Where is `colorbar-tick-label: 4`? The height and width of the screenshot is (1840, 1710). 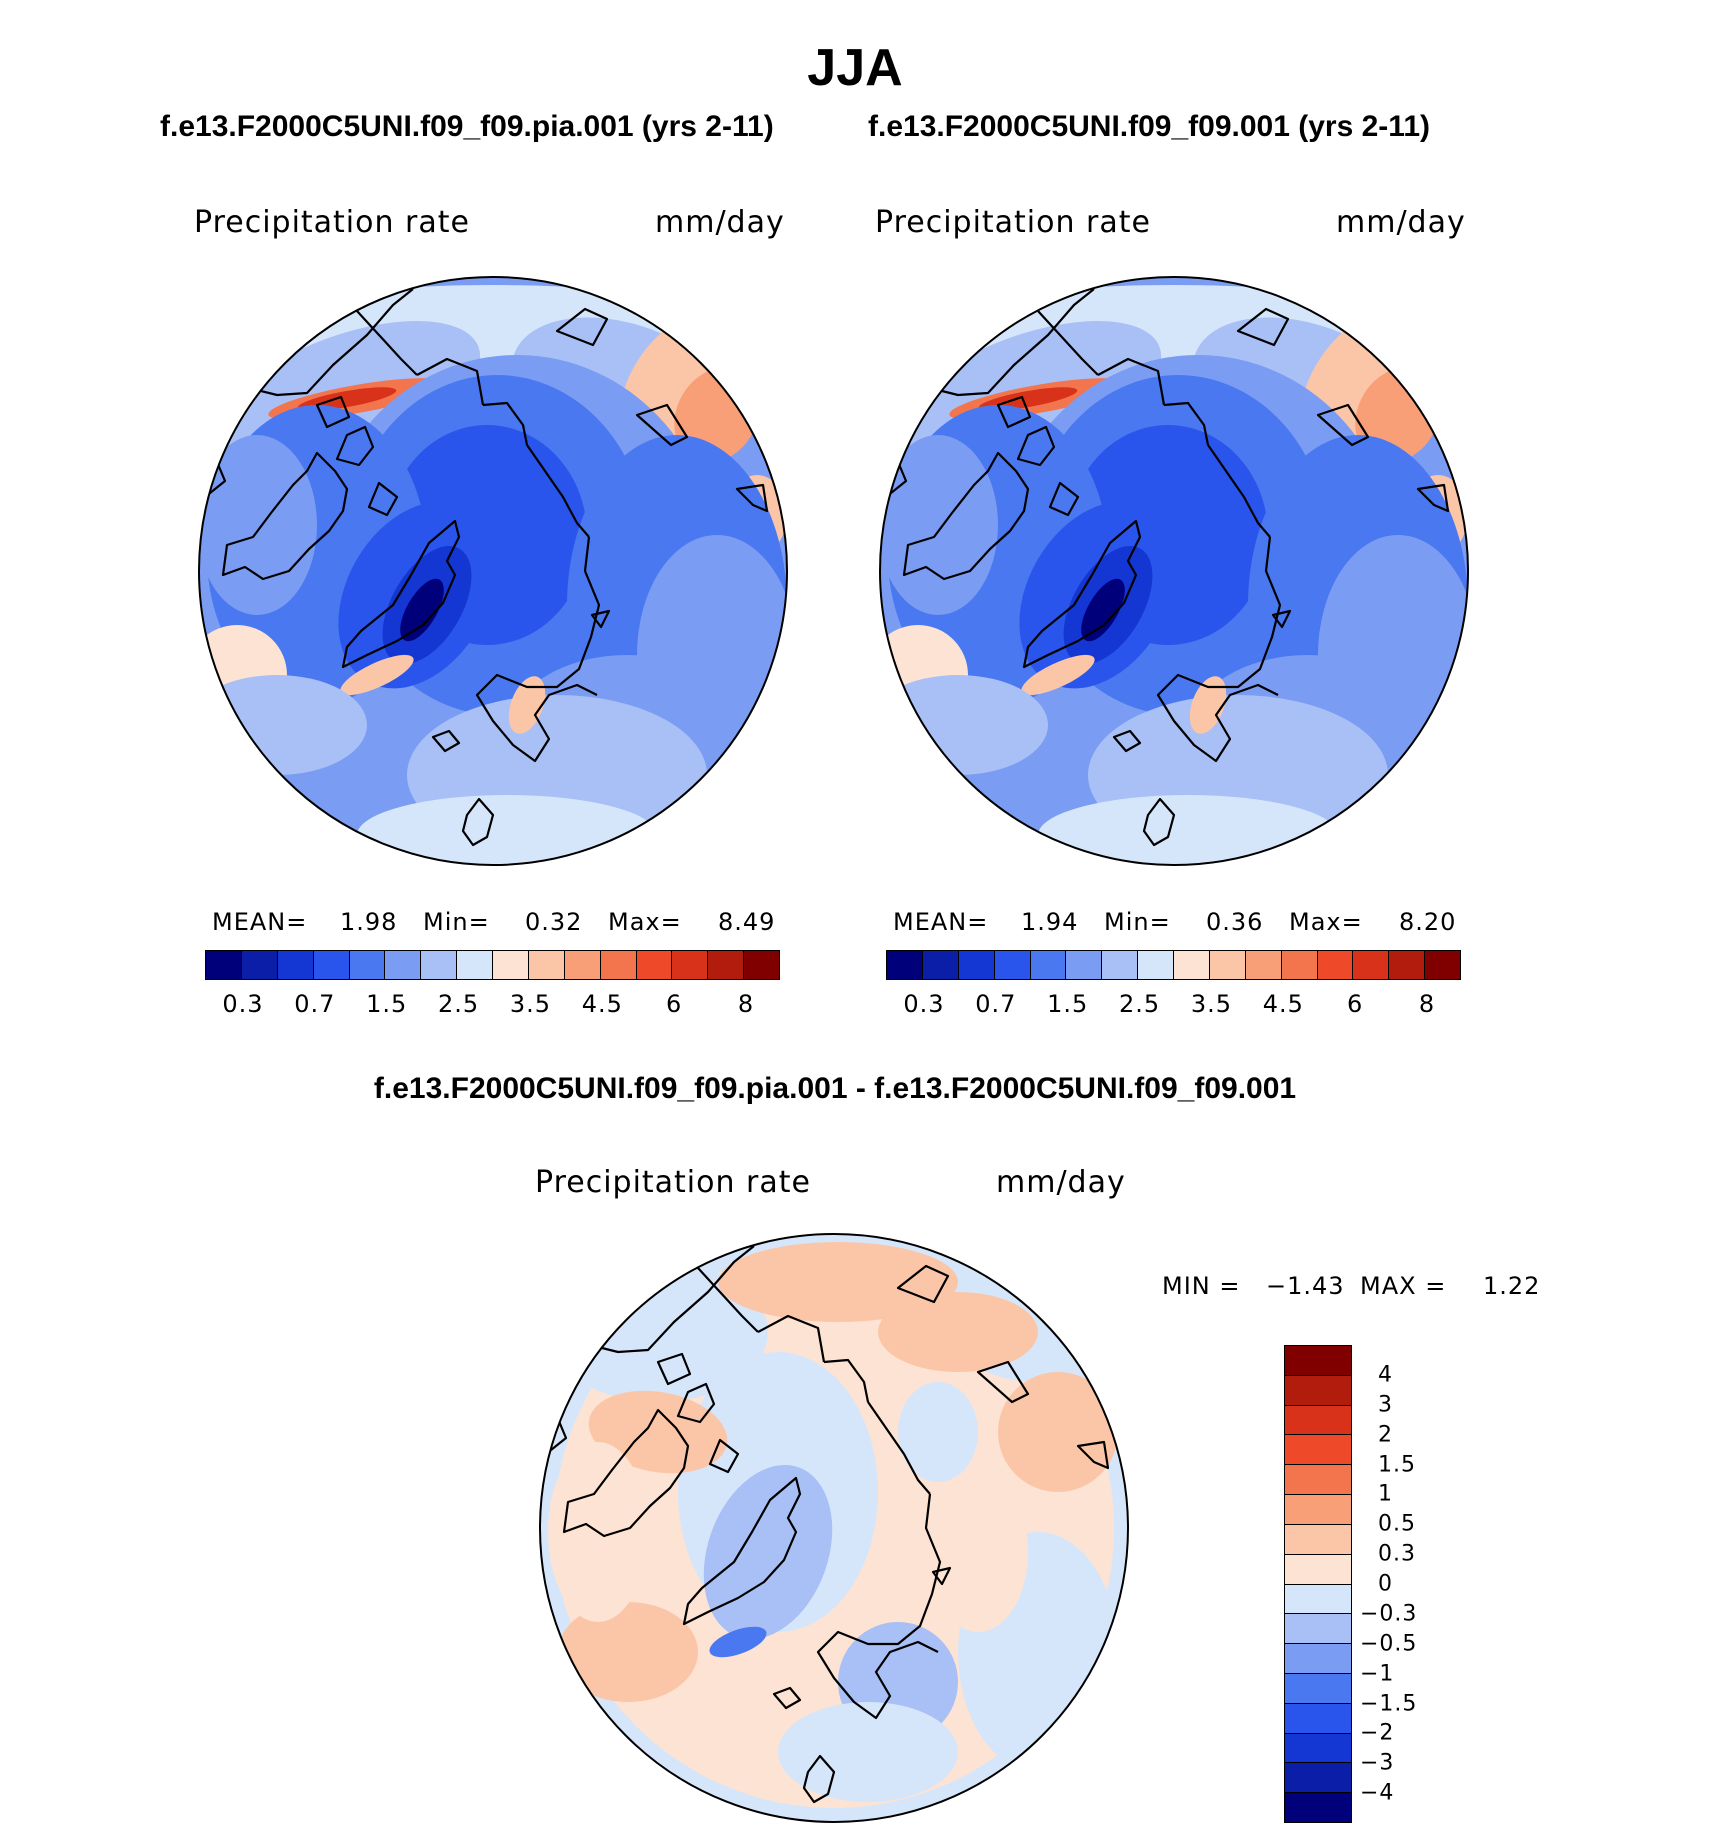 colorbar-tick-label: 4 is located at coordinates (1385, 1375).